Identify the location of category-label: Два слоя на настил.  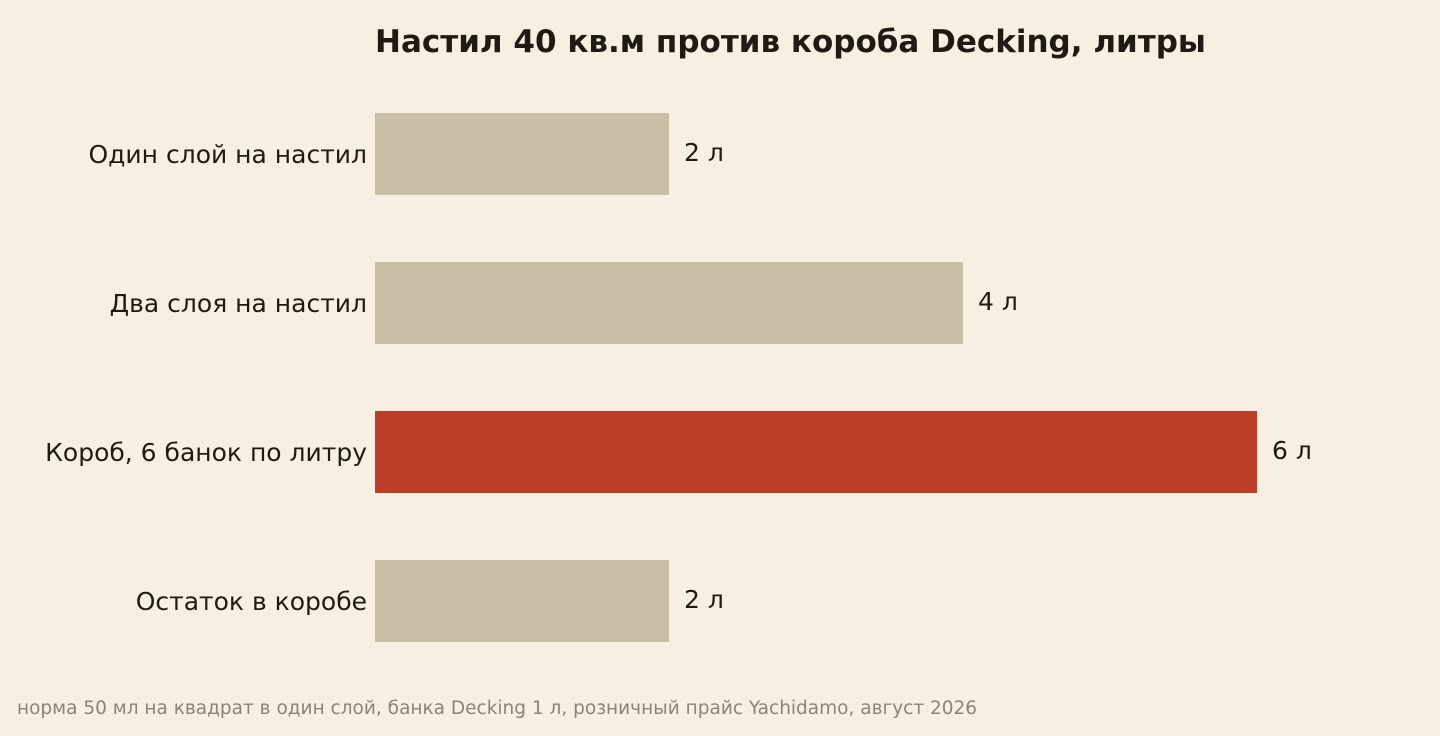
(238, 303).